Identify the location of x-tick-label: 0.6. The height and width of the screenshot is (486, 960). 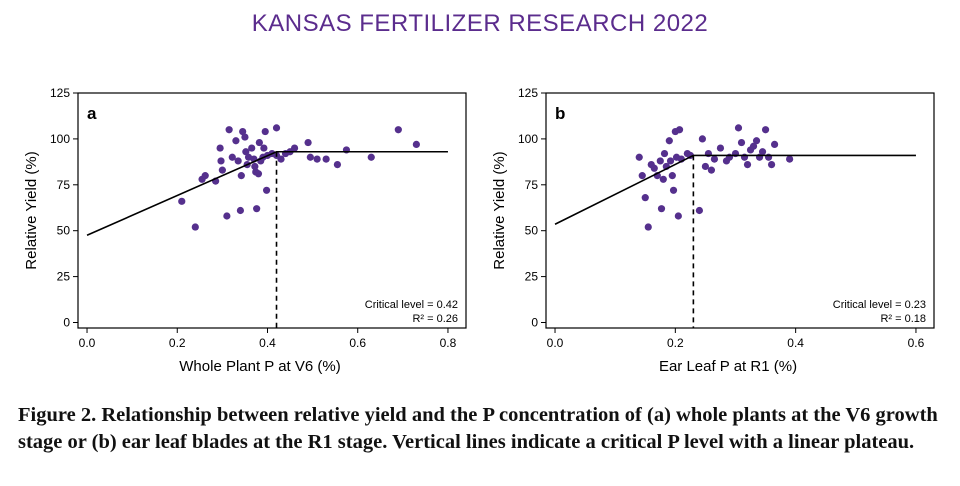
(916, 343).